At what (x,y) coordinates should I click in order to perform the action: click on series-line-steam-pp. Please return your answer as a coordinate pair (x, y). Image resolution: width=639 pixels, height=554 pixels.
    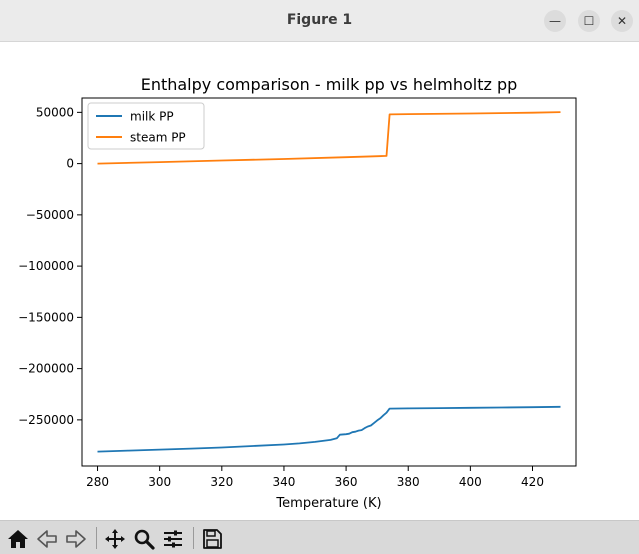
    Looking at the image, I should click on (329, 138).